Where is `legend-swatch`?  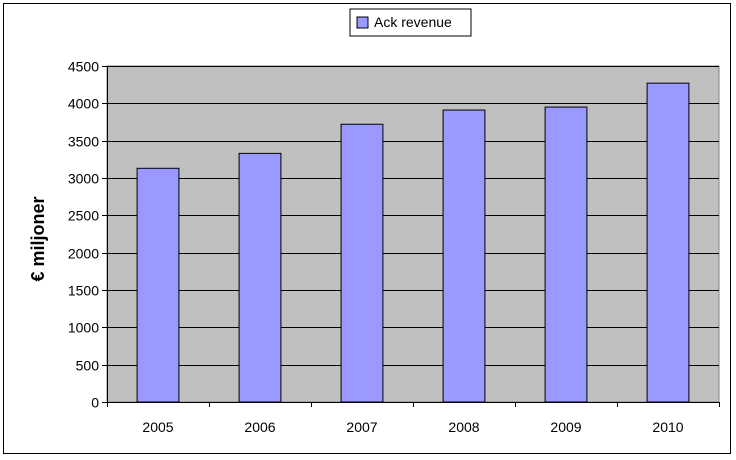 legend-swatch is located at coordinates (362, 22).